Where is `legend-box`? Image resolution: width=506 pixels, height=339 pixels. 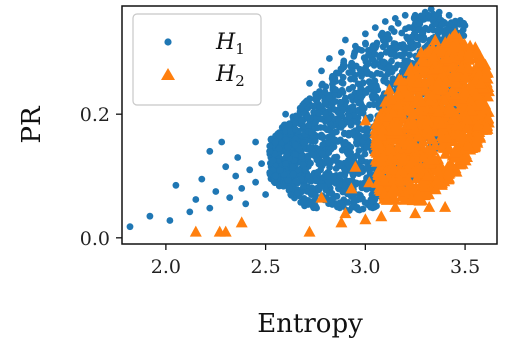
legend-box is located at coordinates (197, 59).